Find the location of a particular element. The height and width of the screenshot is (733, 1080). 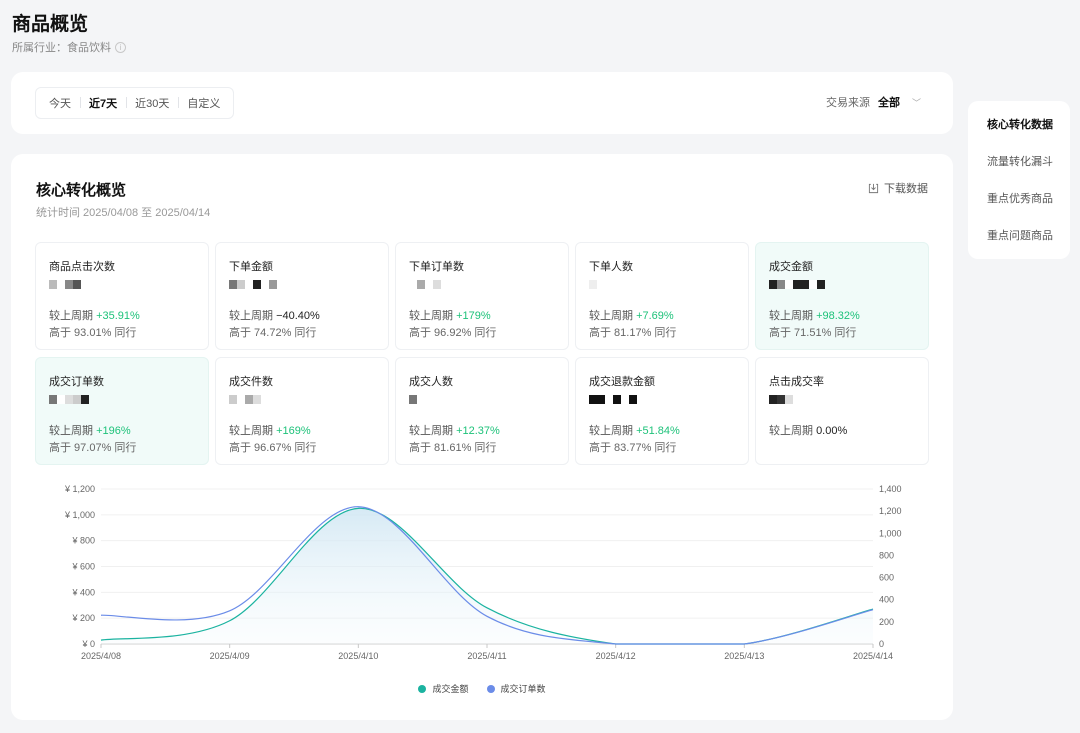

metric-card: 下单人数 较上周期 +7.69% 高于 81.17% 同行 is located at coordinates (662, 296).